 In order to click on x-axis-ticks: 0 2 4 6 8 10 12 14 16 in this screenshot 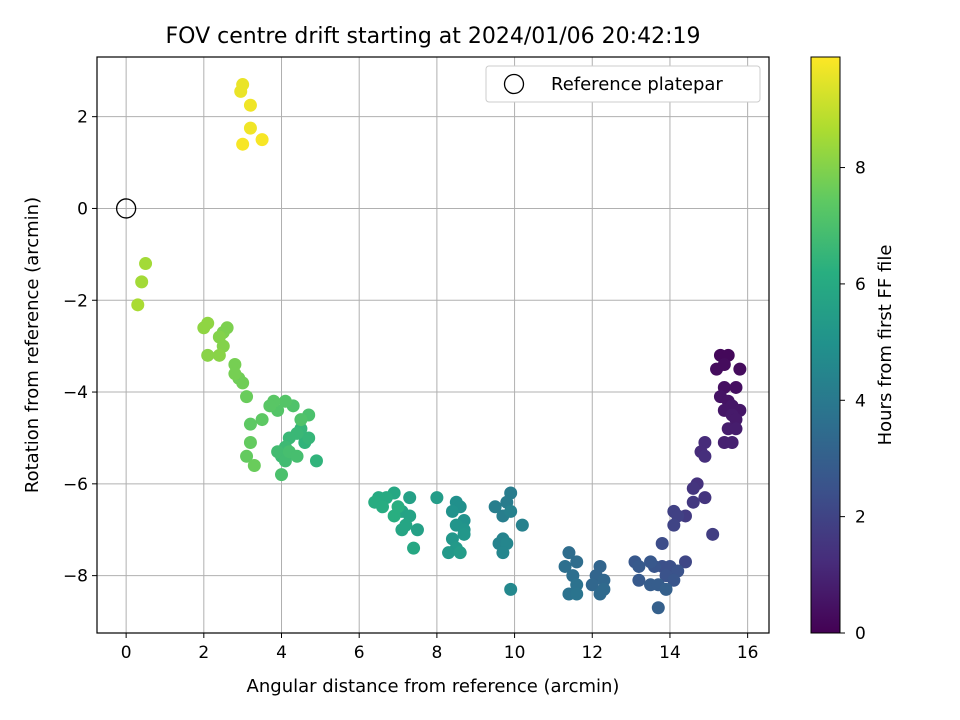, I will do `click(440, 648)`.